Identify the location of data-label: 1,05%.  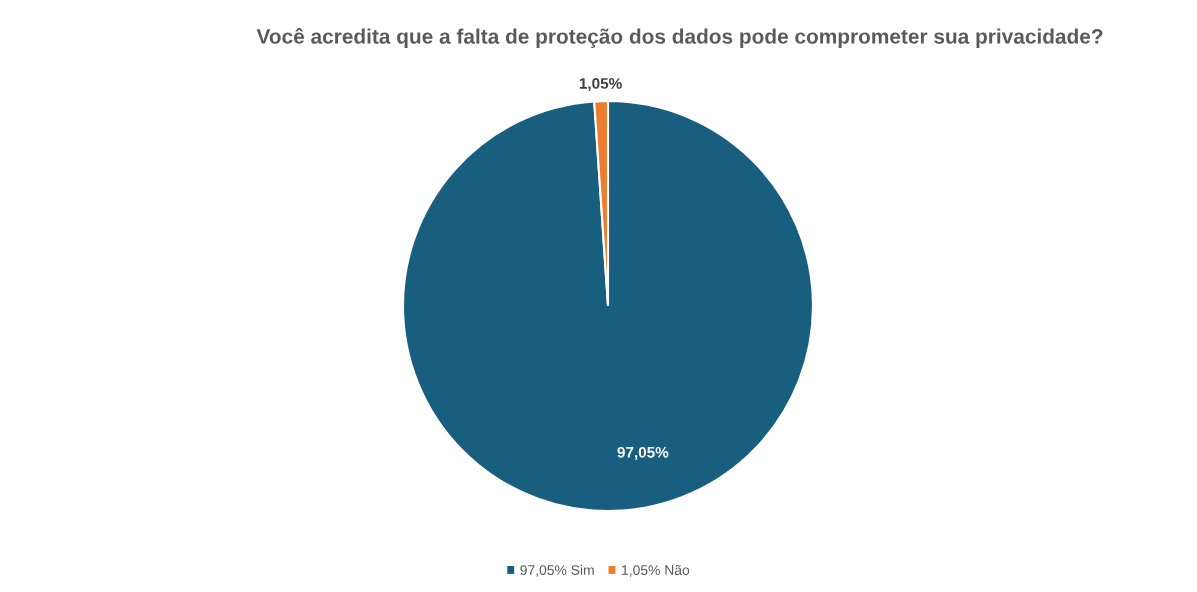
(600, 85).